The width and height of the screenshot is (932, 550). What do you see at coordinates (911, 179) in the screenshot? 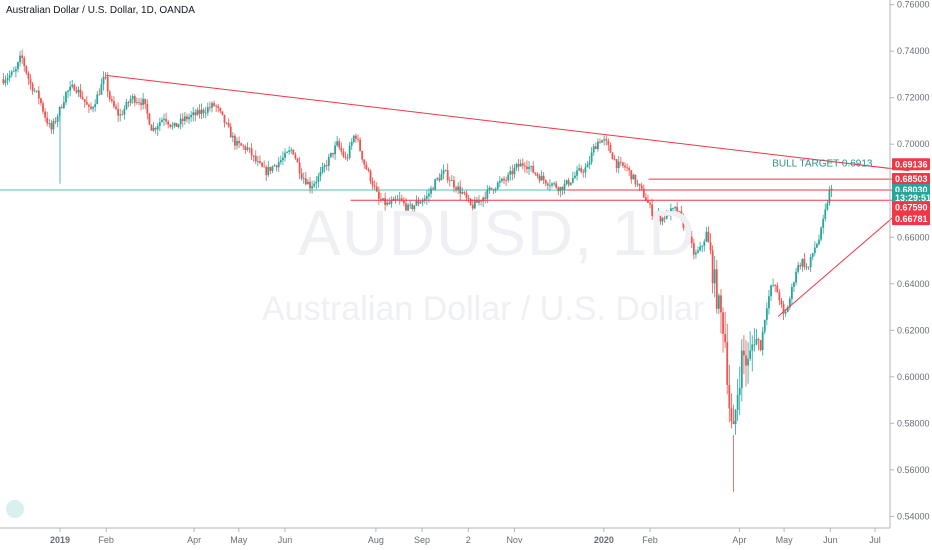
I see `price-tag` at bounding box center [911, 179].